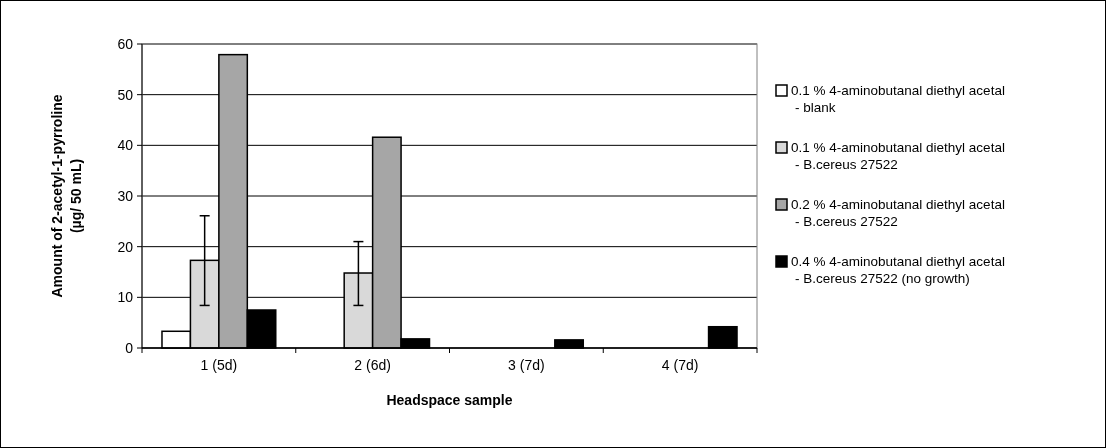  I want to click on x-tick-label: 1 (5d), so click(219, 365).